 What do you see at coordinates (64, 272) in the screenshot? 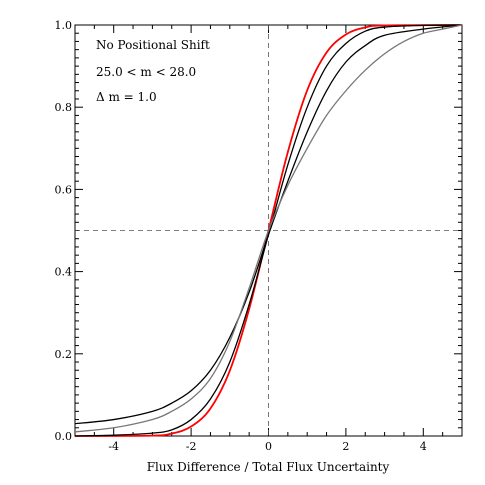
I see `y-tick-label: 0.4` at bounding box center [64, 272].